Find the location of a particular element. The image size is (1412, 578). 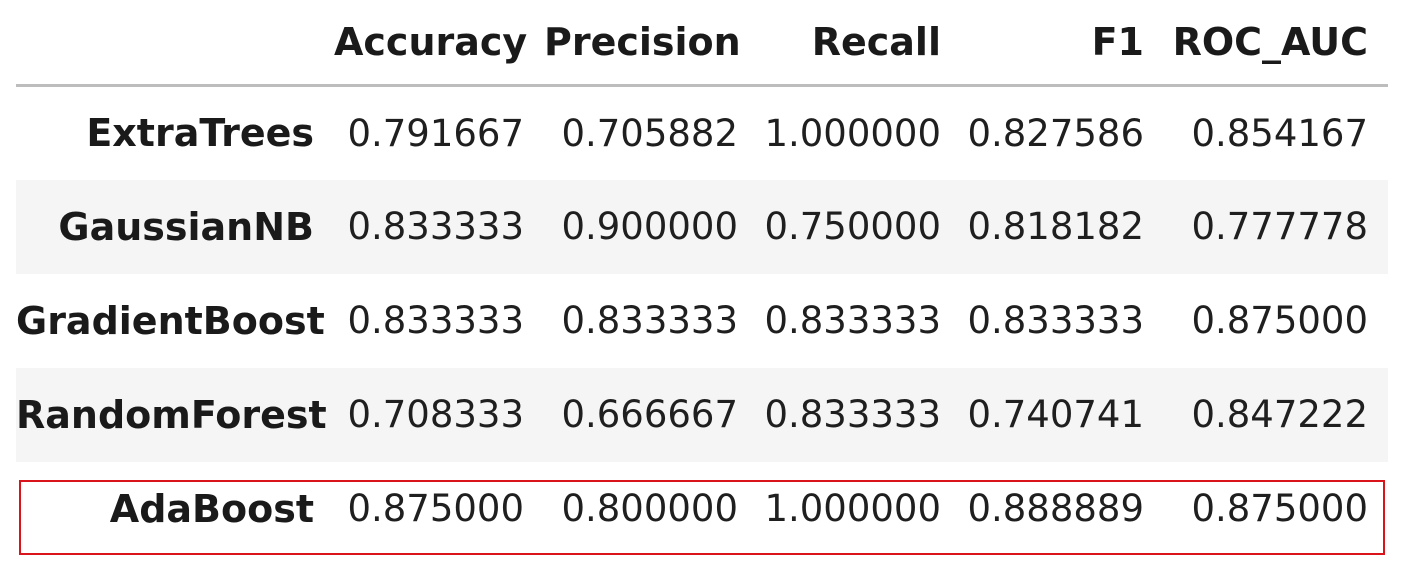

cell-precision: 0.800000 is located at coordinates (649, 508).